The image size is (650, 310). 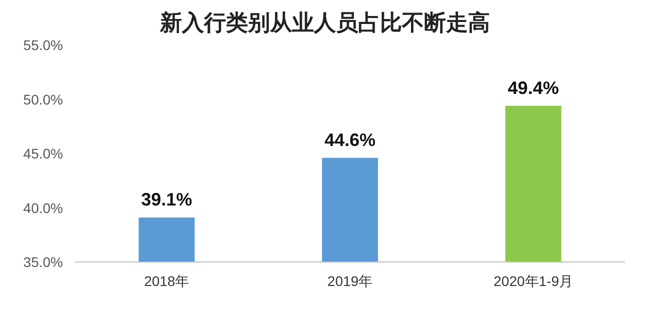 What do you see at coordinates (533, 88) in the screenshot?
I see `data-label: 49.4%` at bounding box center [533, 88].